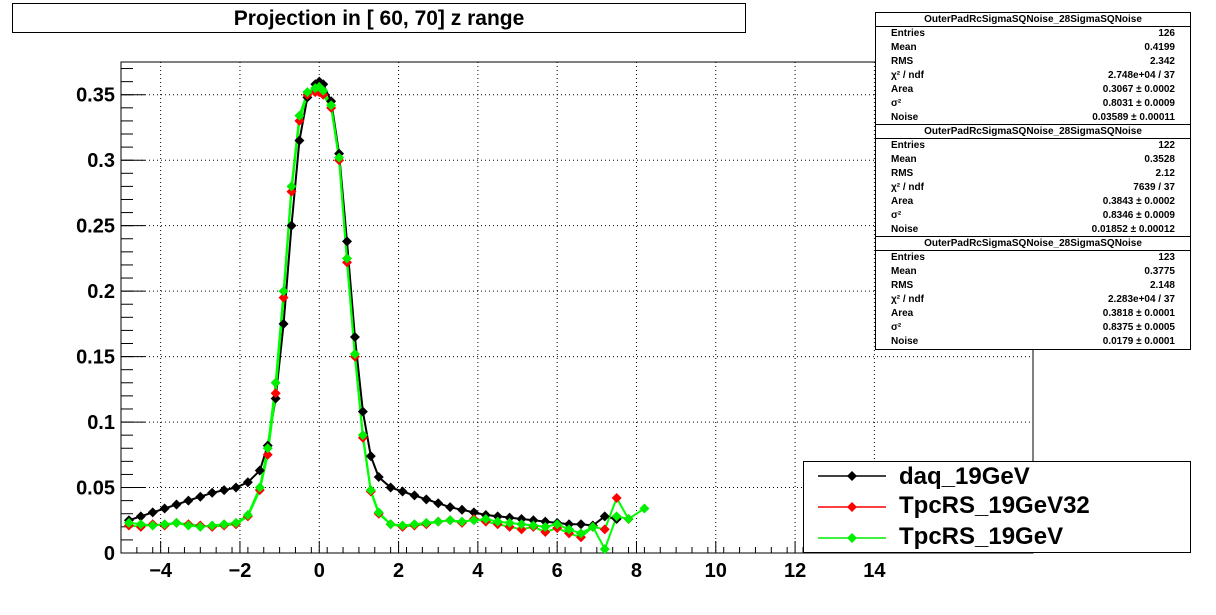 The height and width of the screenshot is (615, 1216). What do you see at coordinates (716, 571) in the screenshot?
I see `x-tick-label: 10` at bounding box center [716, 571].